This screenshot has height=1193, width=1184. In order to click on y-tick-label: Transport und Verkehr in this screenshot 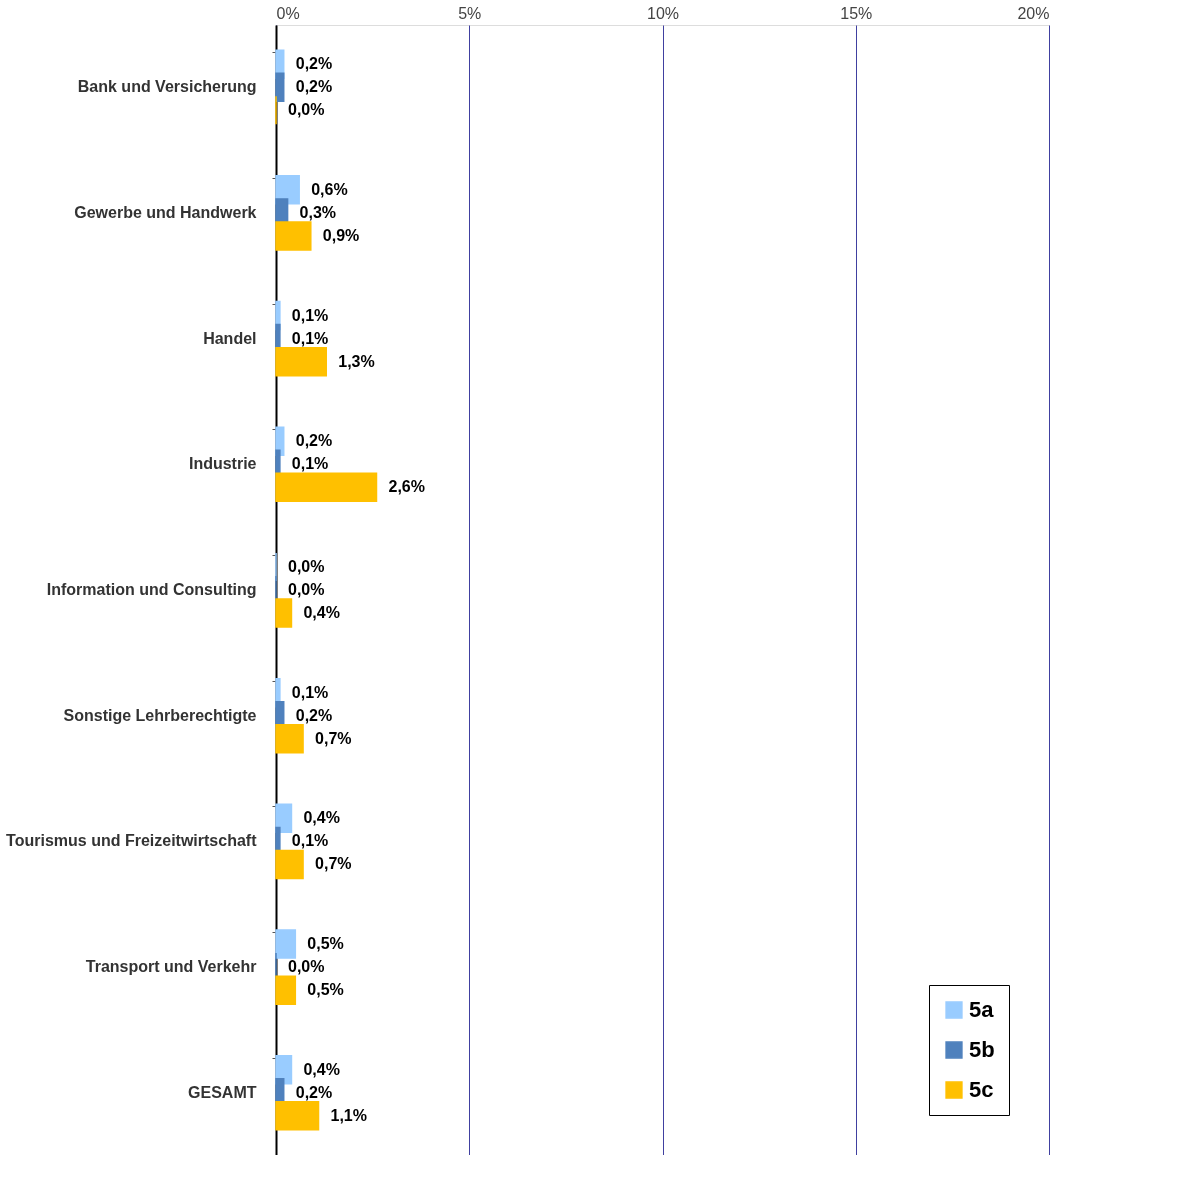, I will do `click(171, 967)`.